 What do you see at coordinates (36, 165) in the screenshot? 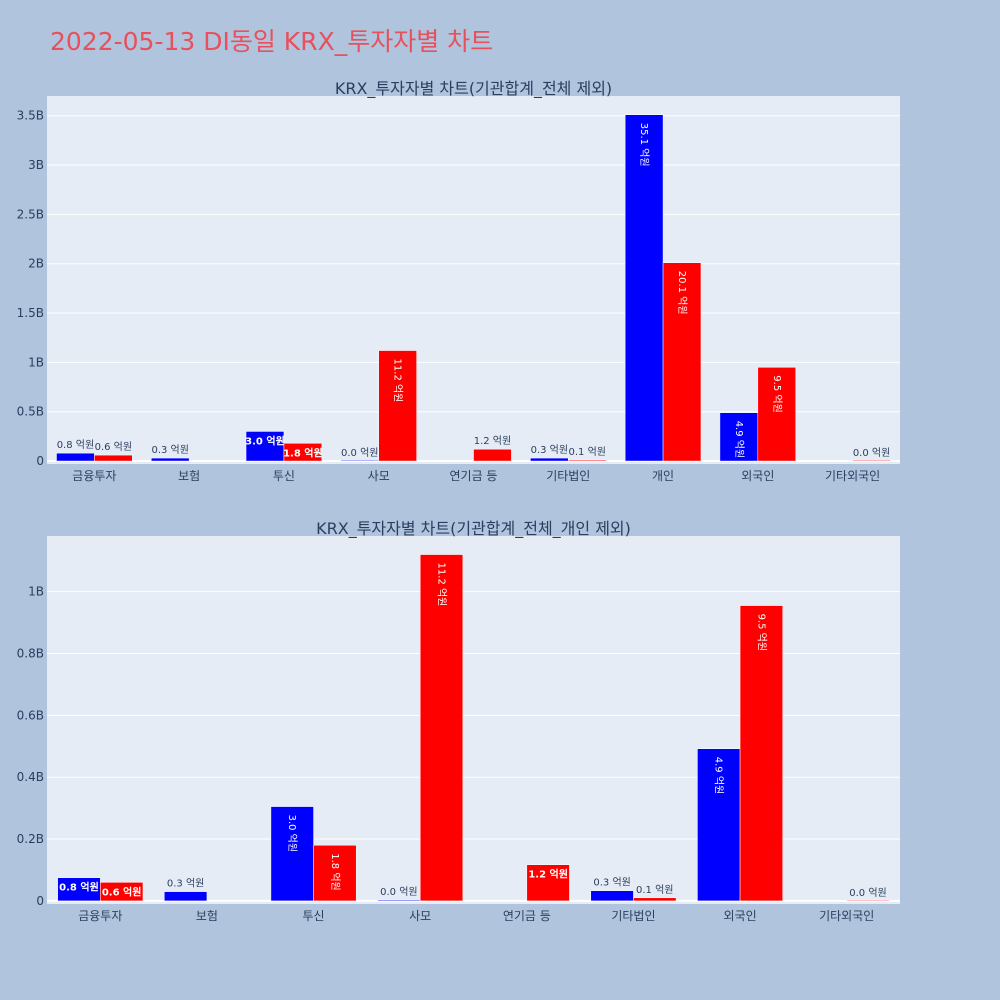
I see `y-tick-label: 3B` at bounding box center [36, 165].